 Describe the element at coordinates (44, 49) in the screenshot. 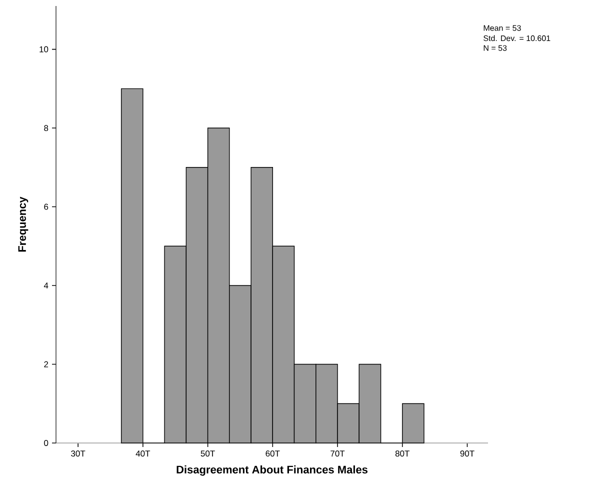

I see `y-tick-label: 10` at that location.